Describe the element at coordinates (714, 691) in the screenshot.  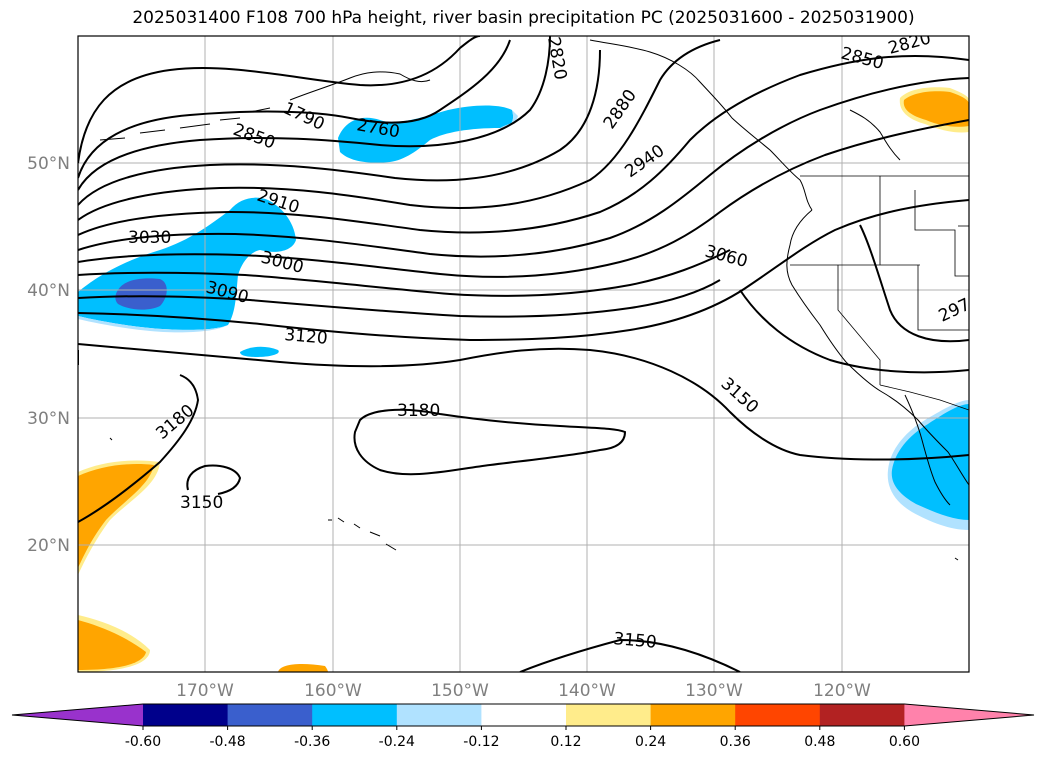
I see `lon-label: 130°W` at that location.